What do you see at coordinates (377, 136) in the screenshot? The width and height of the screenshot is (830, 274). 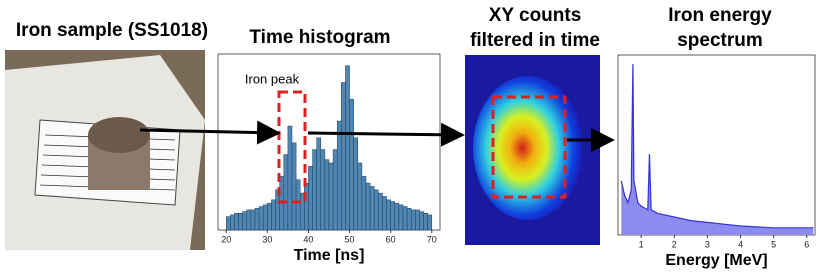 I see `arrows` at bounding box center [377, 136].